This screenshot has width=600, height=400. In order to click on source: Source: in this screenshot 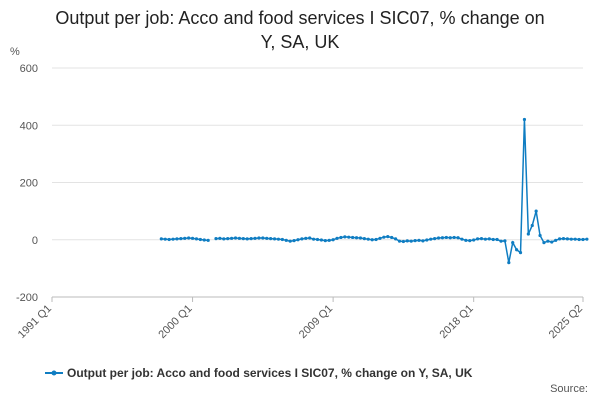, I will do `click(569, 389)`.